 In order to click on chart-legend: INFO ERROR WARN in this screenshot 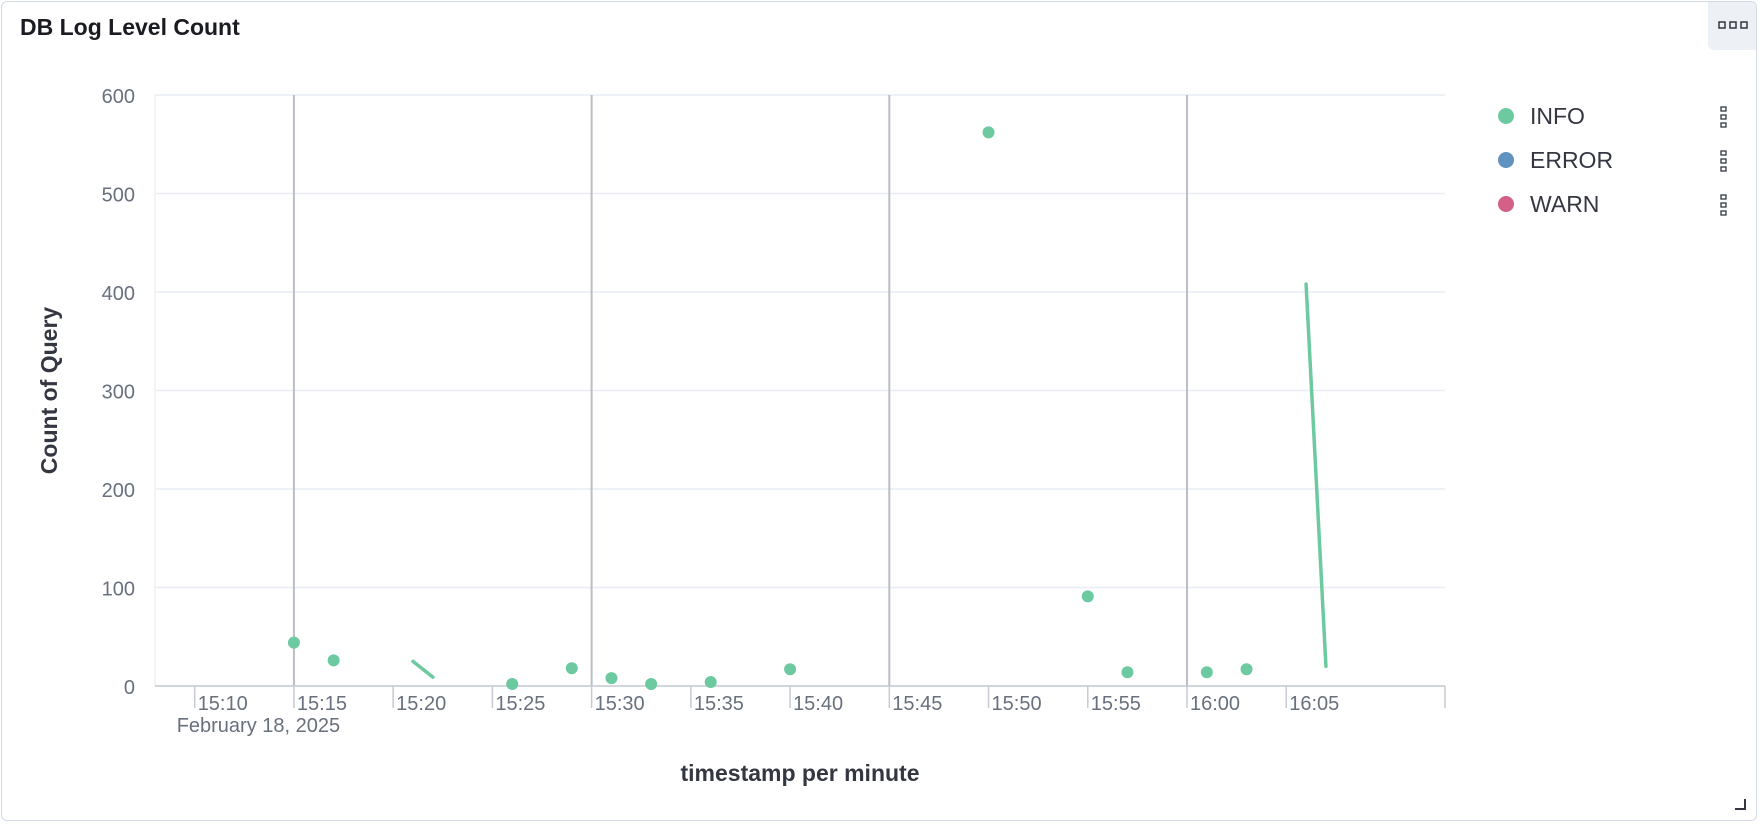, I will do `click(1610, 160)`.